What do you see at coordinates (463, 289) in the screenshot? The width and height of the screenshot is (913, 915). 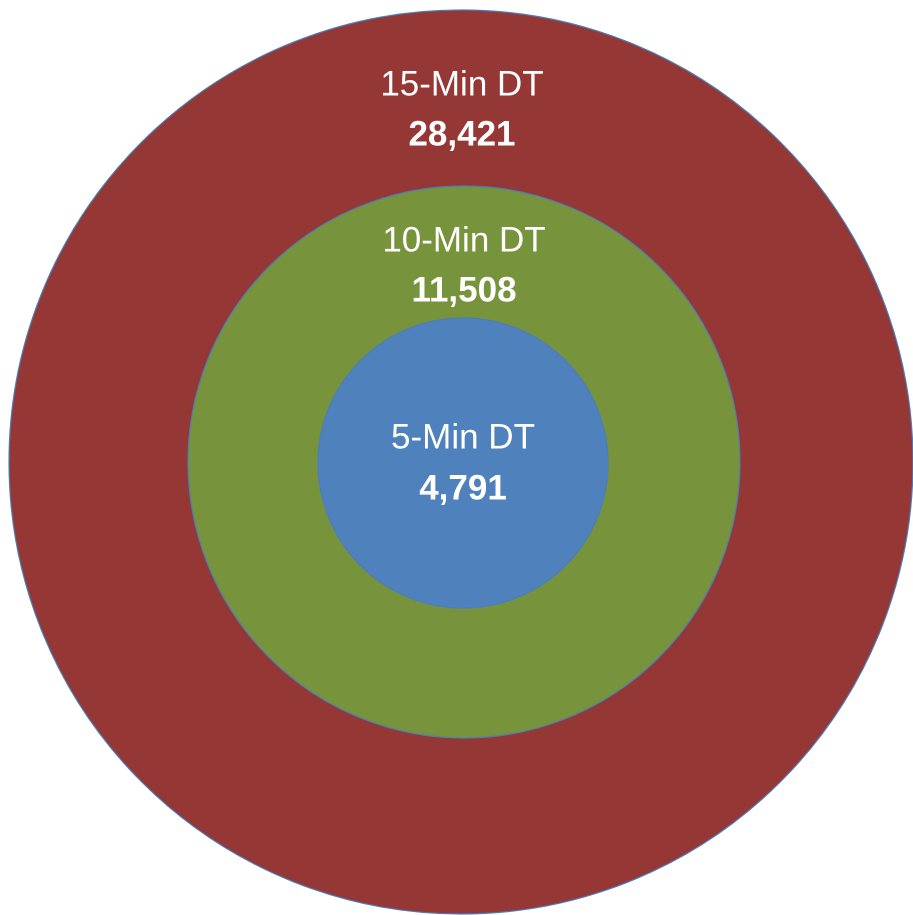 I see `node-value: 11,508` at bounding box center [463, 289].